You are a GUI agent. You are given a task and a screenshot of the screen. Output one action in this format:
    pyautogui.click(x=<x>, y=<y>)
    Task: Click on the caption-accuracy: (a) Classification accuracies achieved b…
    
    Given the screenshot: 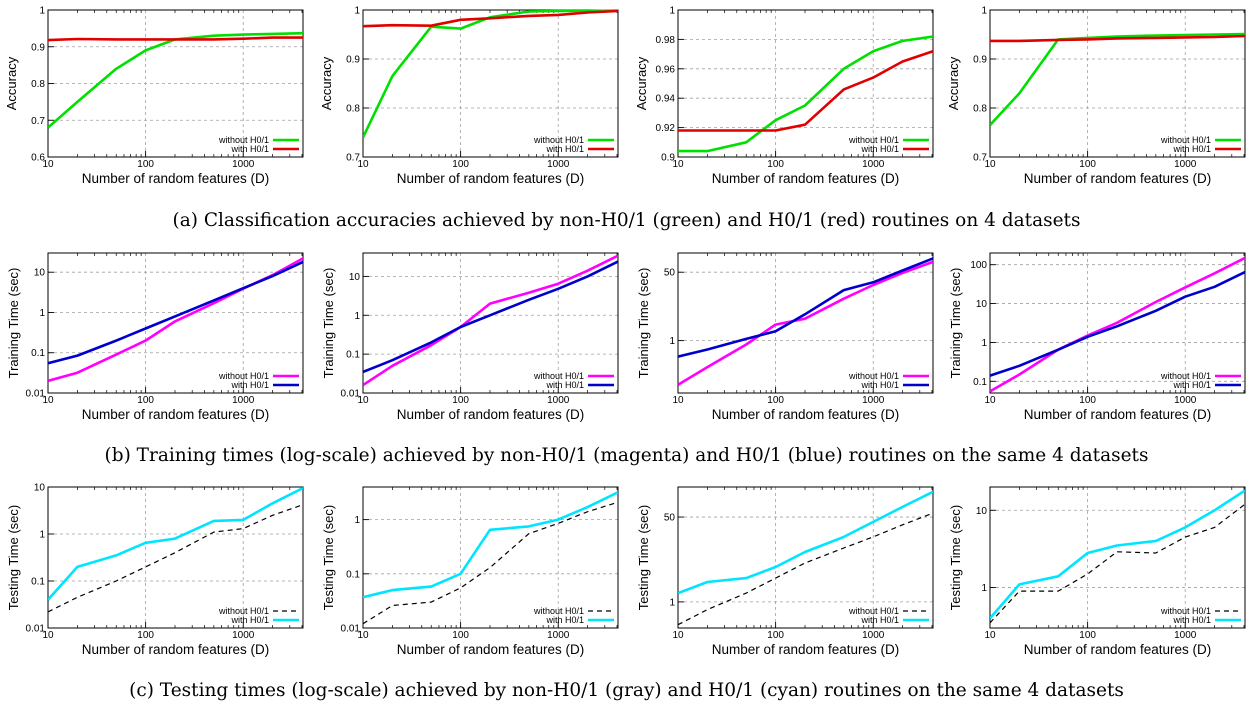 What is the action you would take?
    pyautogui.click(x=626, y=220)
    